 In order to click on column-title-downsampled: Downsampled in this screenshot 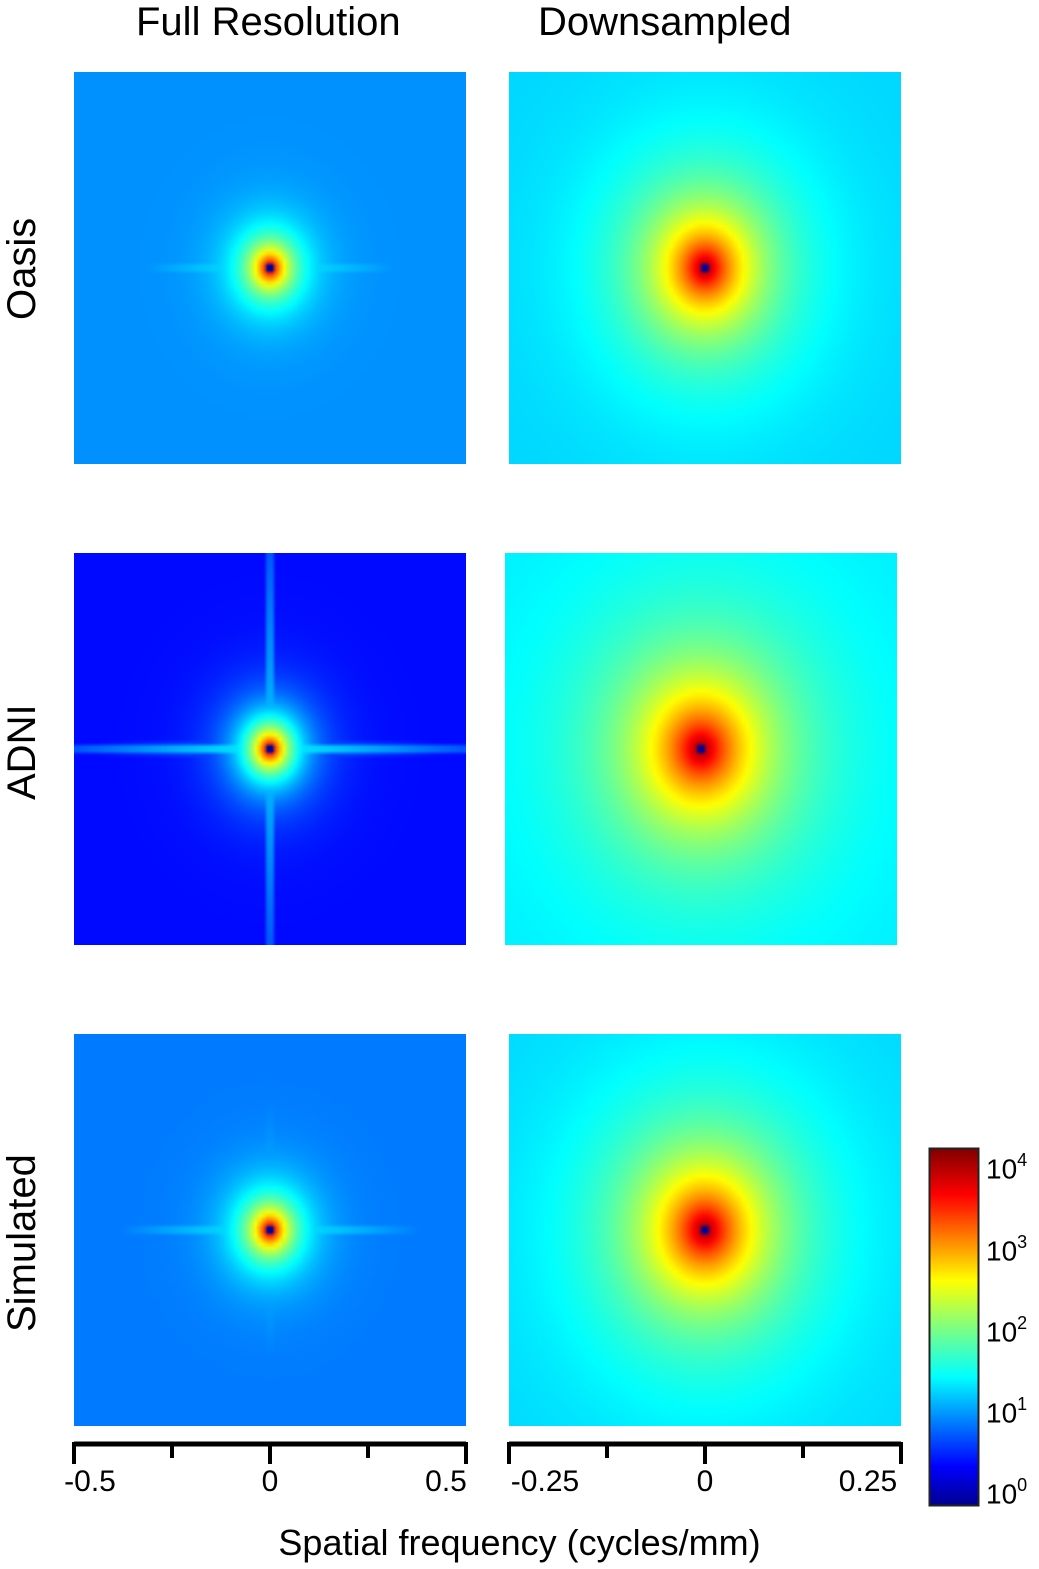, I will do `click(665, 22)`.